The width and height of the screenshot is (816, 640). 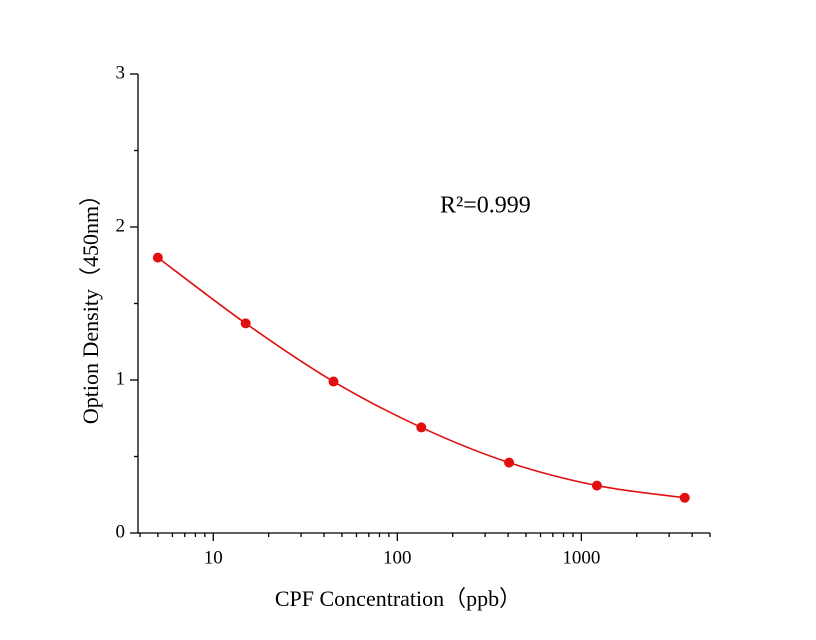 I want to click on x-tick-label: 1000, so click(x=581, y=557).